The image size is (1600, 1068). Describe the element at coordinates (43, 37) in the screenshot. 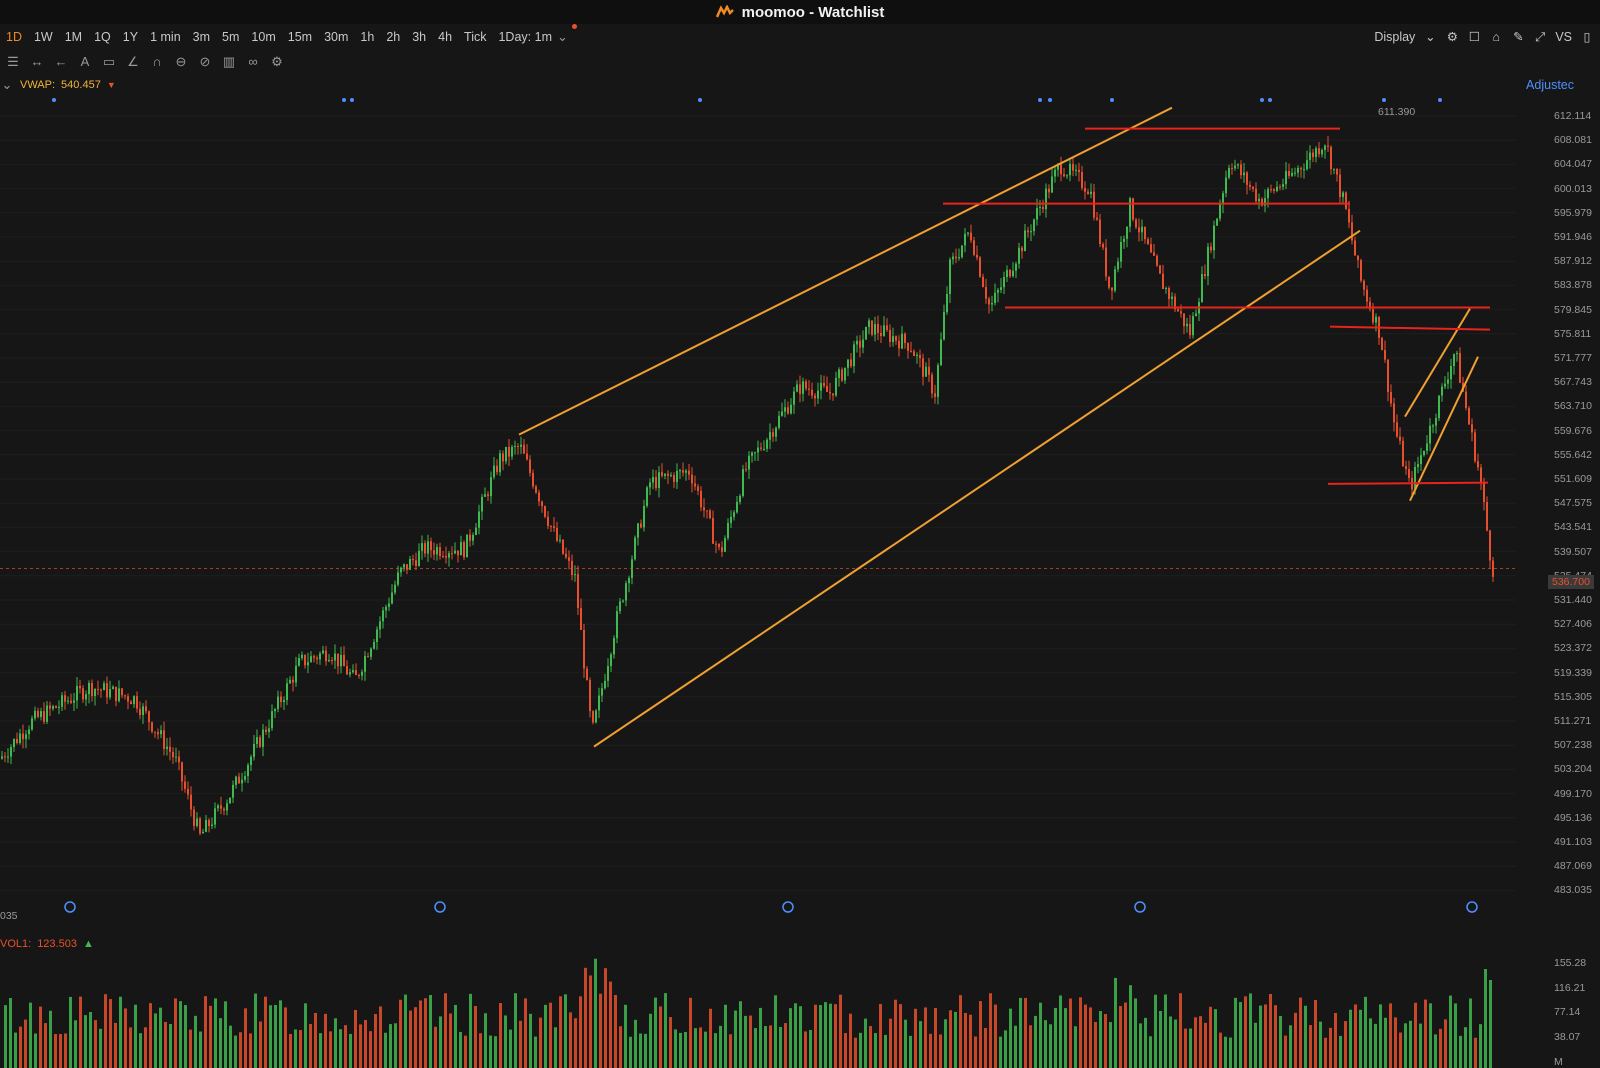

I see `tab-1w: 1W` at that location.